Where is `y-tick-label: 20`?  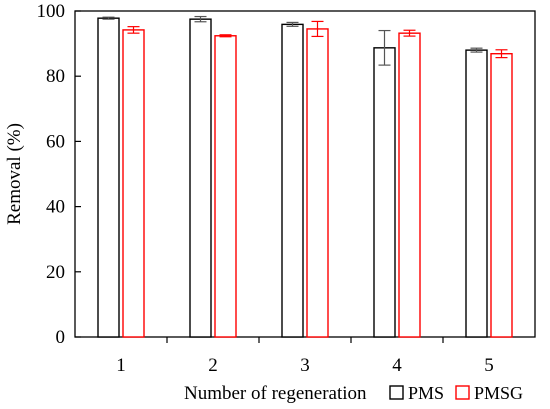 y-tick-label: 20 is located at coordinates (55, 272).